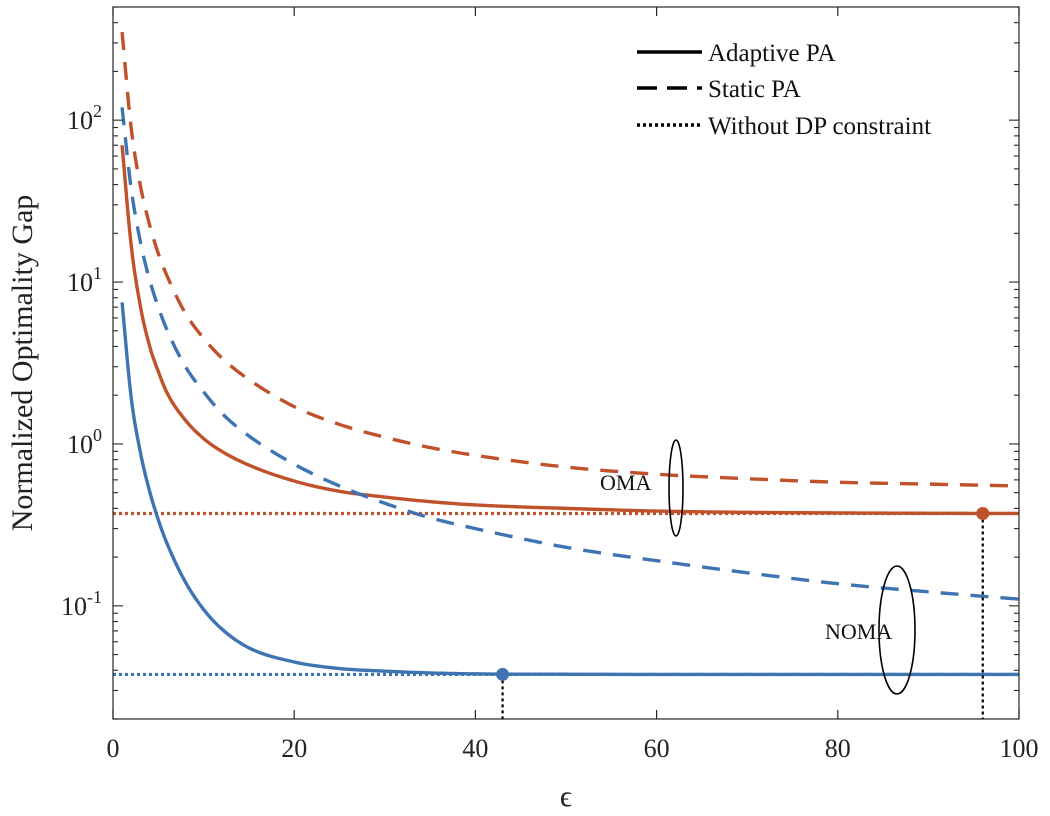 The width and height of the screenshot is (1050, 816). Describe the element at coordinates (657, 748) in the screenshot. I see `x-tick-label: 60` at that location.